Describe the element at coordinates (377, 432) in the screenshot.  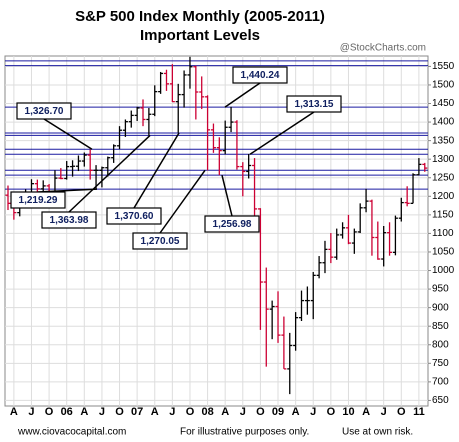
I see `footer: Use at own risk.` at that location.